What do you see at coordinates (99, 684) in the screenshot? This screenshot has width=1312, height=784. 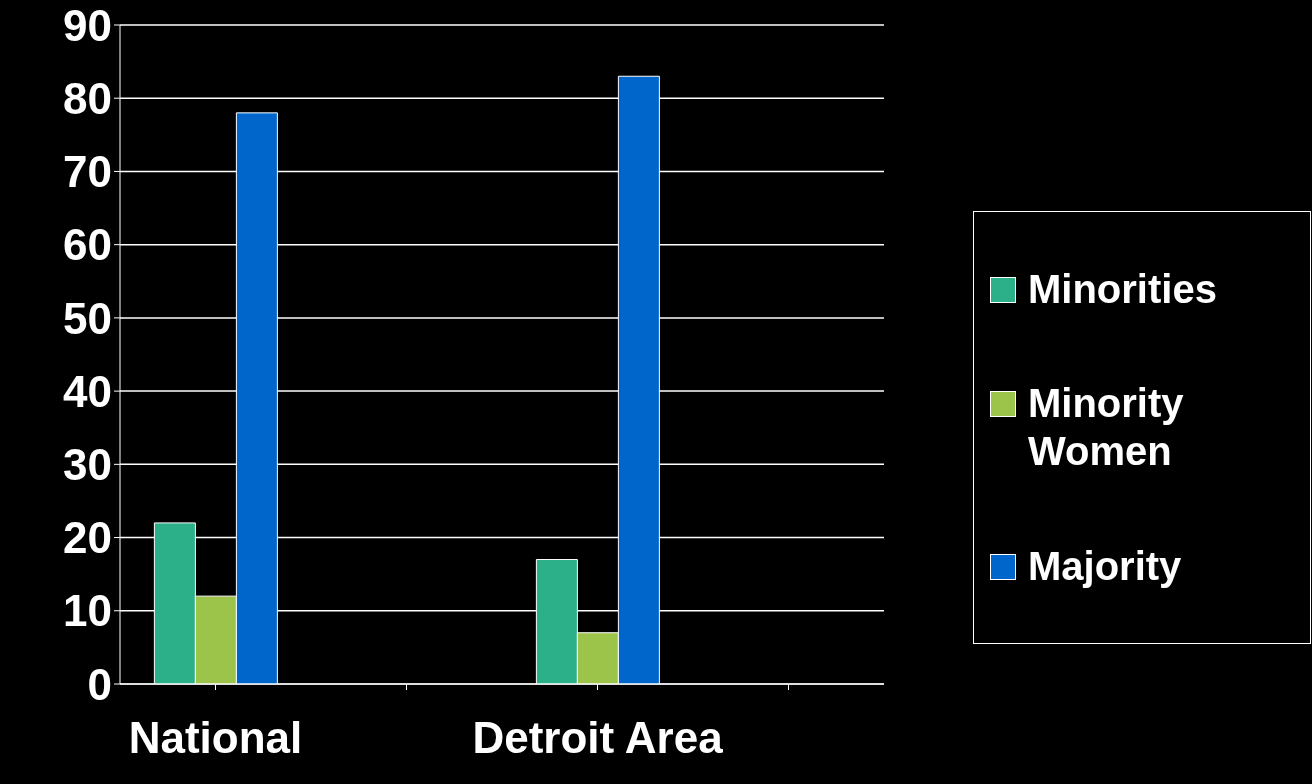 I see `y-tick-label: 0` at bounding box center [99, 684].